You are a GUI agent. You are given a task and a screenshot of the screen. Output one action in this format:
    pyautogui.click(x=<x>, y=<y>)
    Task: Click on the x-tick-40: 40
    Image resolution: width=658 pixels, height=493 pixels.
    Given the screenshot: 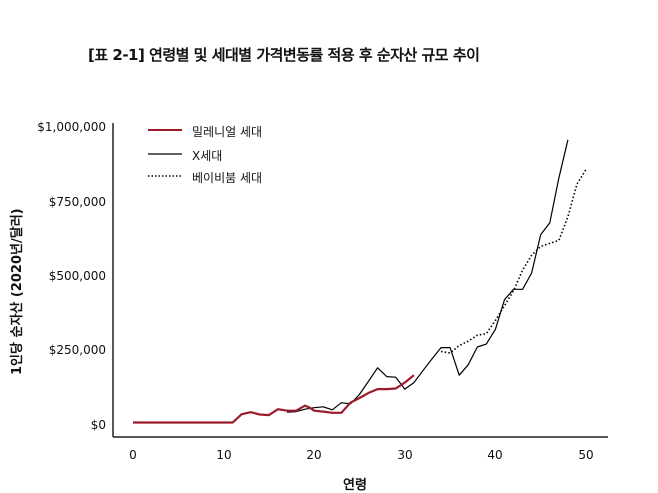 What is the action you would take?
    pyautogui.click(x=495, y=455)
    